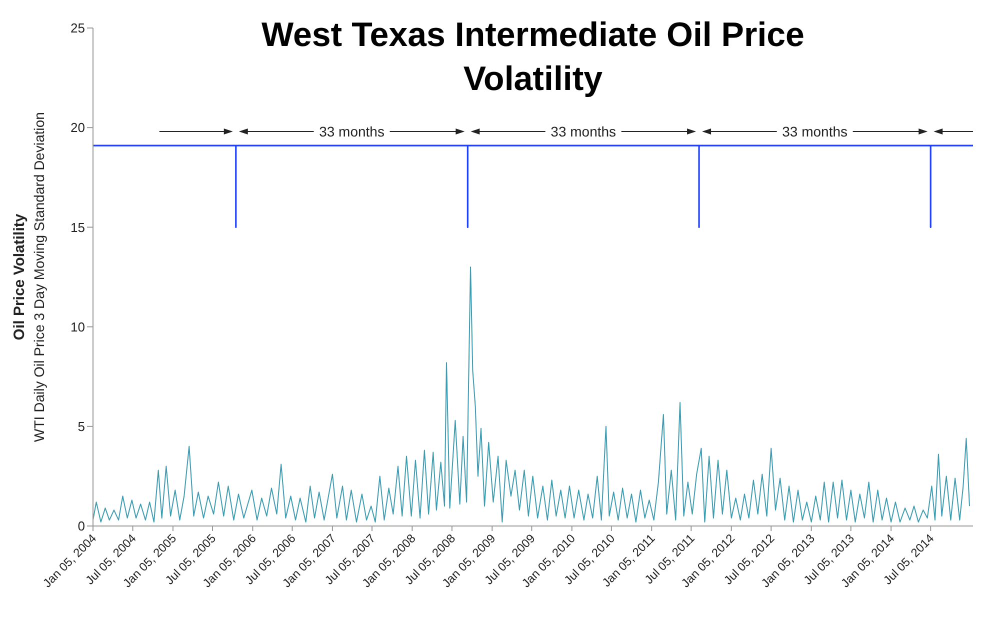  What do you see at coordinates (77, 128) in the screenshot?
I see `y-tick-label: 20` at bounding box center [77, 128].